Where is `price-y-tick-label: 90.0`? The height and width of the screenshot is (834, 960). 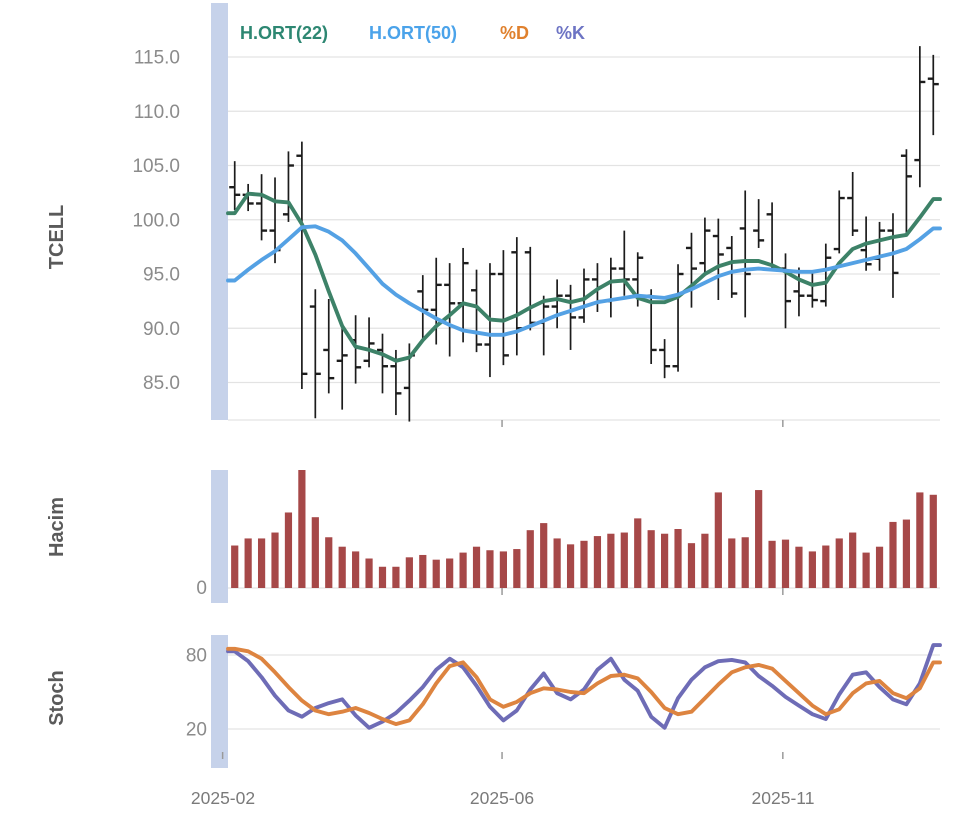 price-y-tick-label: 90.0 is located at coordinates (161, 329).